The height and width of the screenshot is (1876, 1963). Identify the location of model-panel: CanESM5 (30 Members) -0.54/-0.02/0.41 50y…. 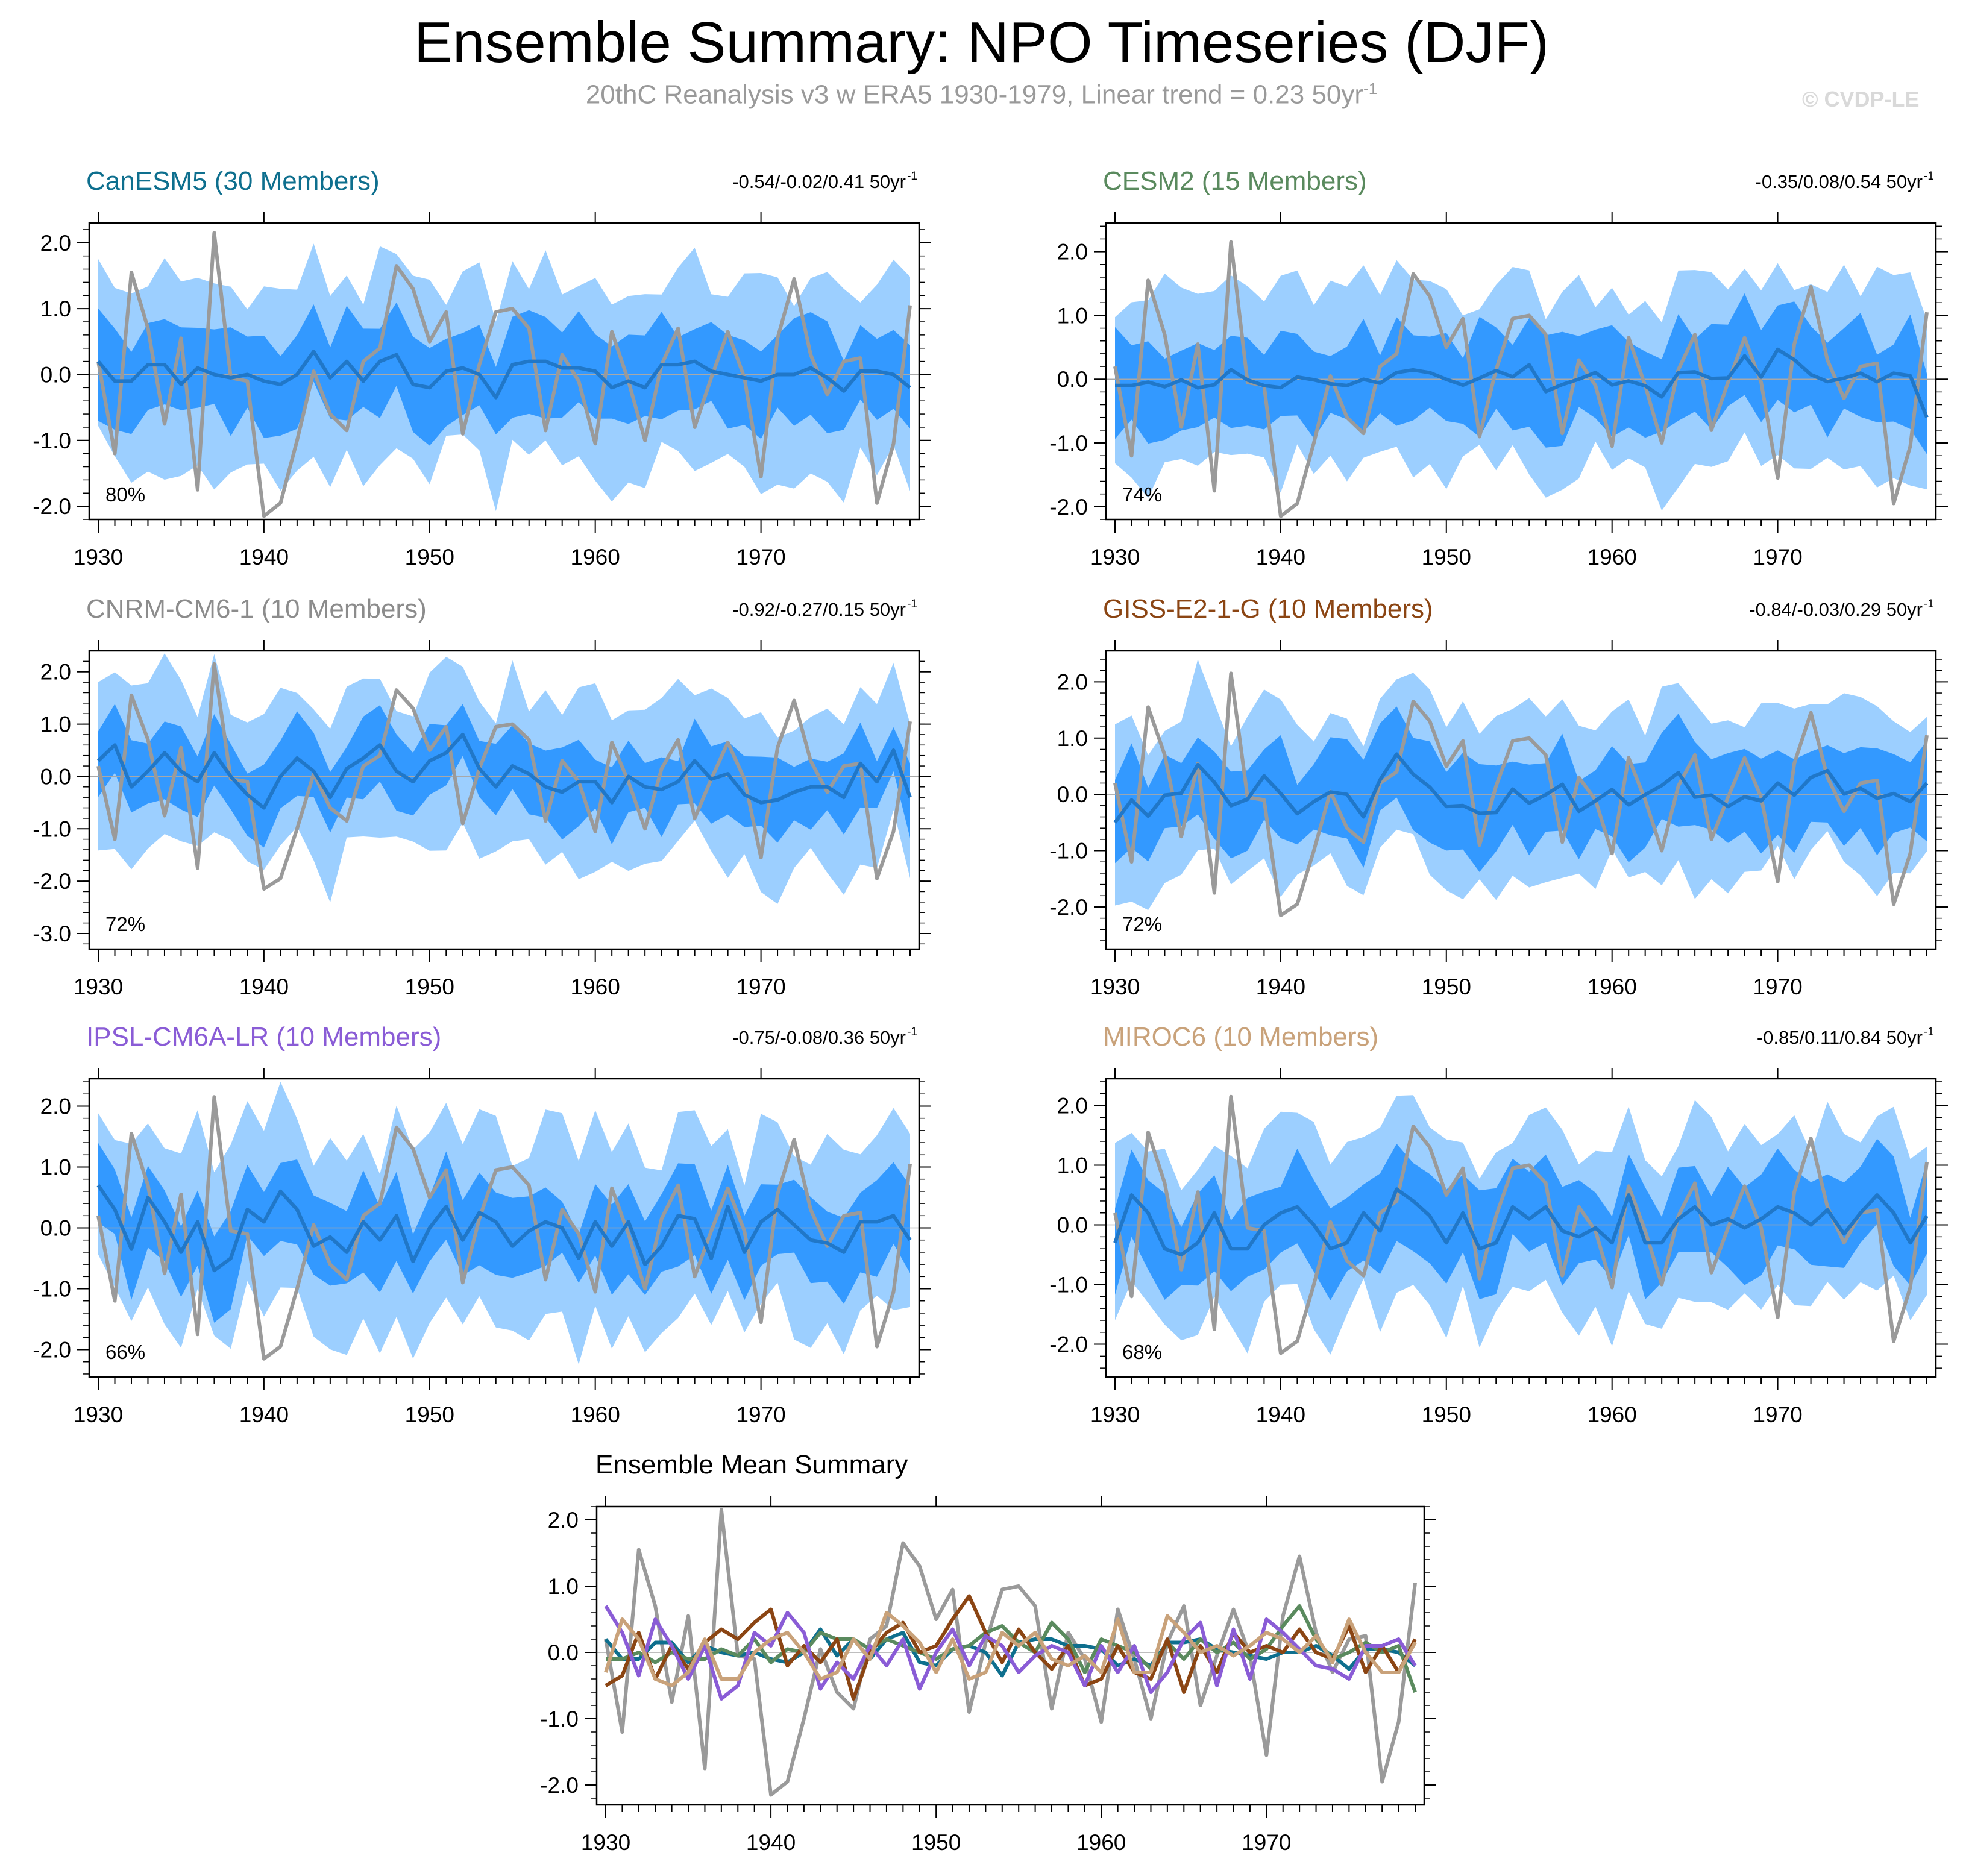
(482, 367).